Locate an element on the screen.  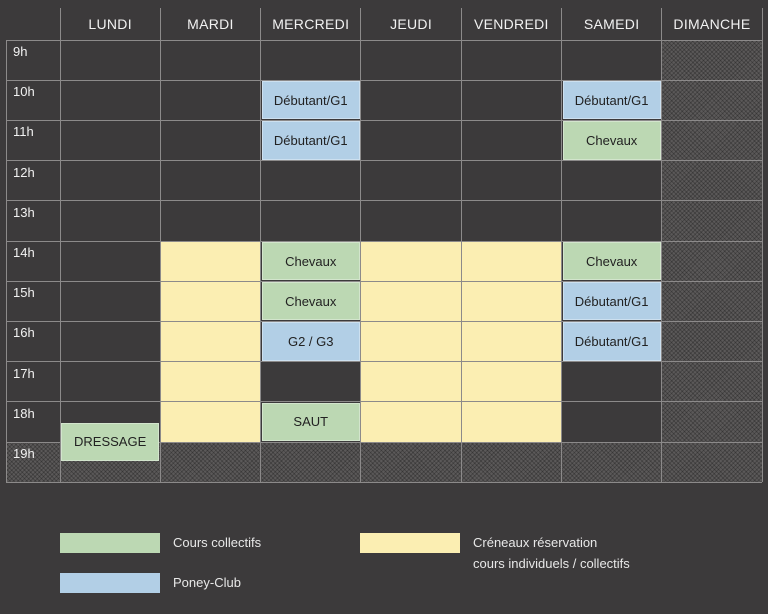
hour-label: 19h is located at coordinates (24, 453).